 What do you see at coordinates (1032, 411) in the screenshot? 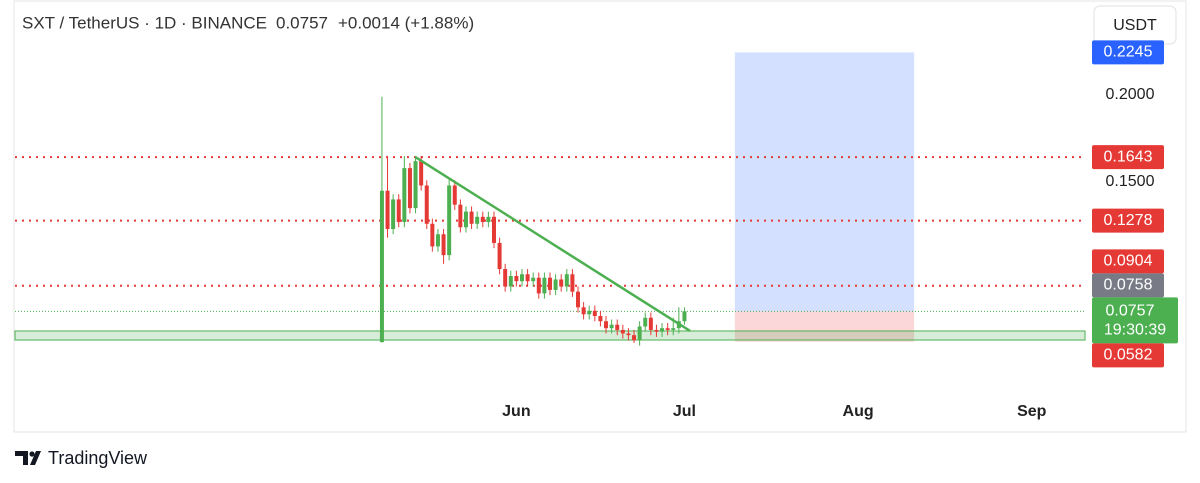
I see `x-tick-label: Sep` at bounding box center [1032, 411].